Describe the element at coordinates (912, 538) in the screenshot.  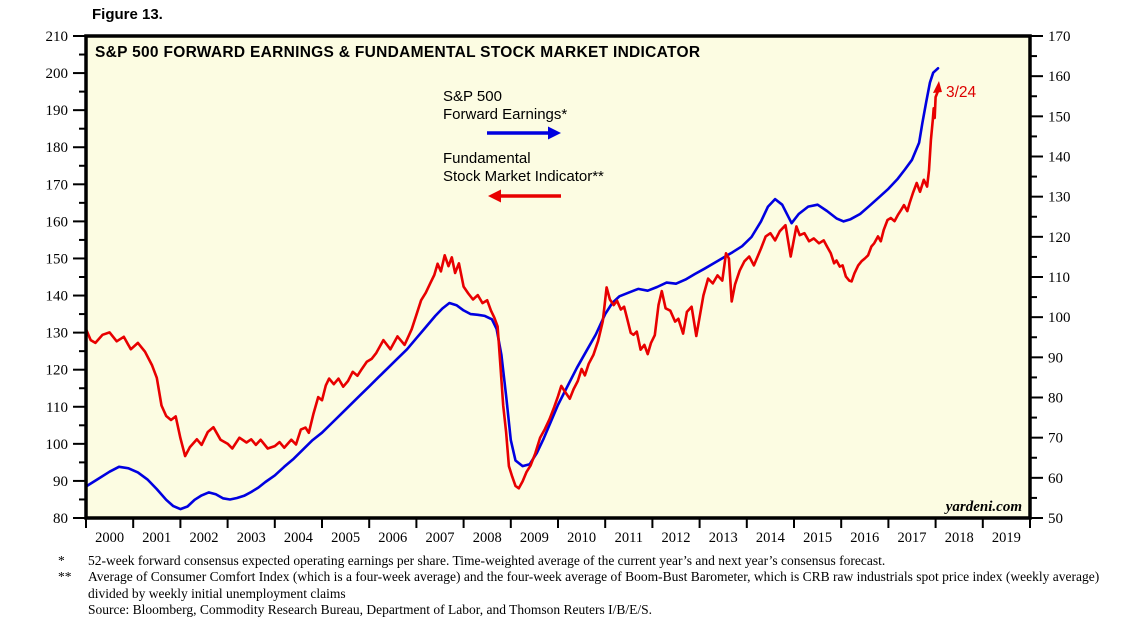
I see `svg-text: 2017` at that location.